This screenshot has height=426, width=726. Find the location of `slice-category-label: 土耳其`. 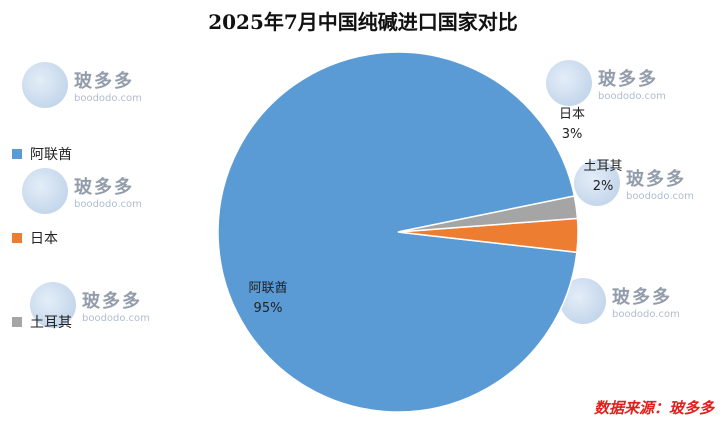

slice-category-label: 土耳其 is located at coordinates (602, 166).